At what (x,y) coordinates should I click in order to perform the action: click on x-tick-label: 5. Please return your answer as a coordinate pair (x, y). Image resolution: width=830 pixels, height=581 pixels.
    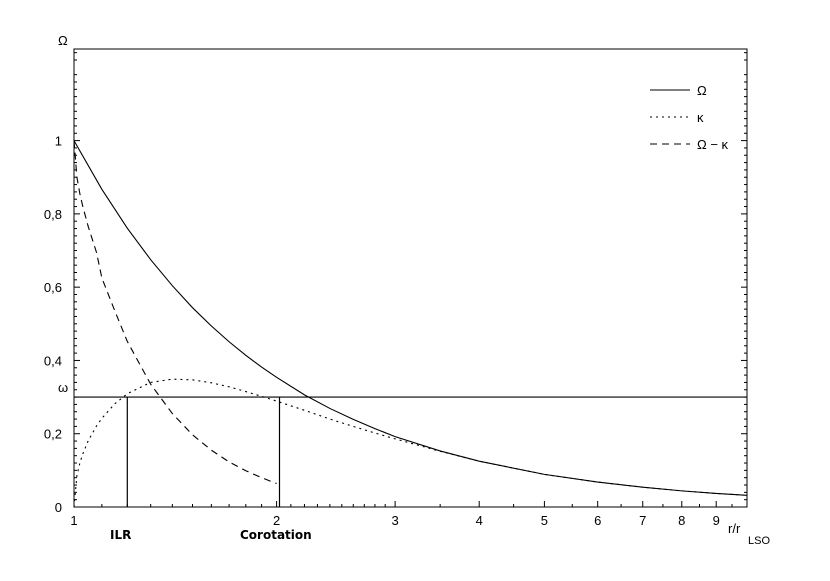
    Looking at the image, I should click on (544, 520).